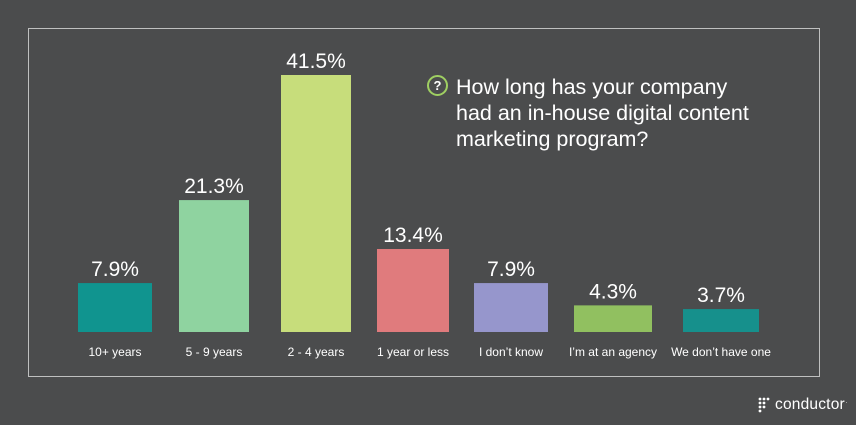  What do you see at coordinates (214, 352) in the screenshot?
I see `category-label-1: 5 - 9 years` at bounding box center [214, 352].